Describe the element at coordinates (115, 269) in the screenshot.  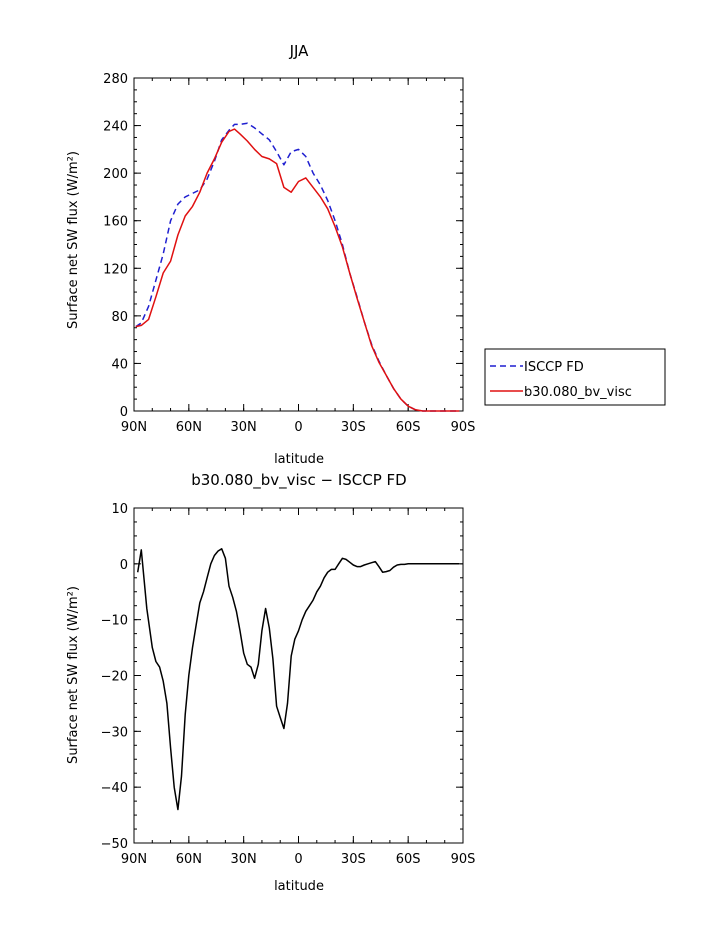
I see `y-tick-label-120: 120` at that location.